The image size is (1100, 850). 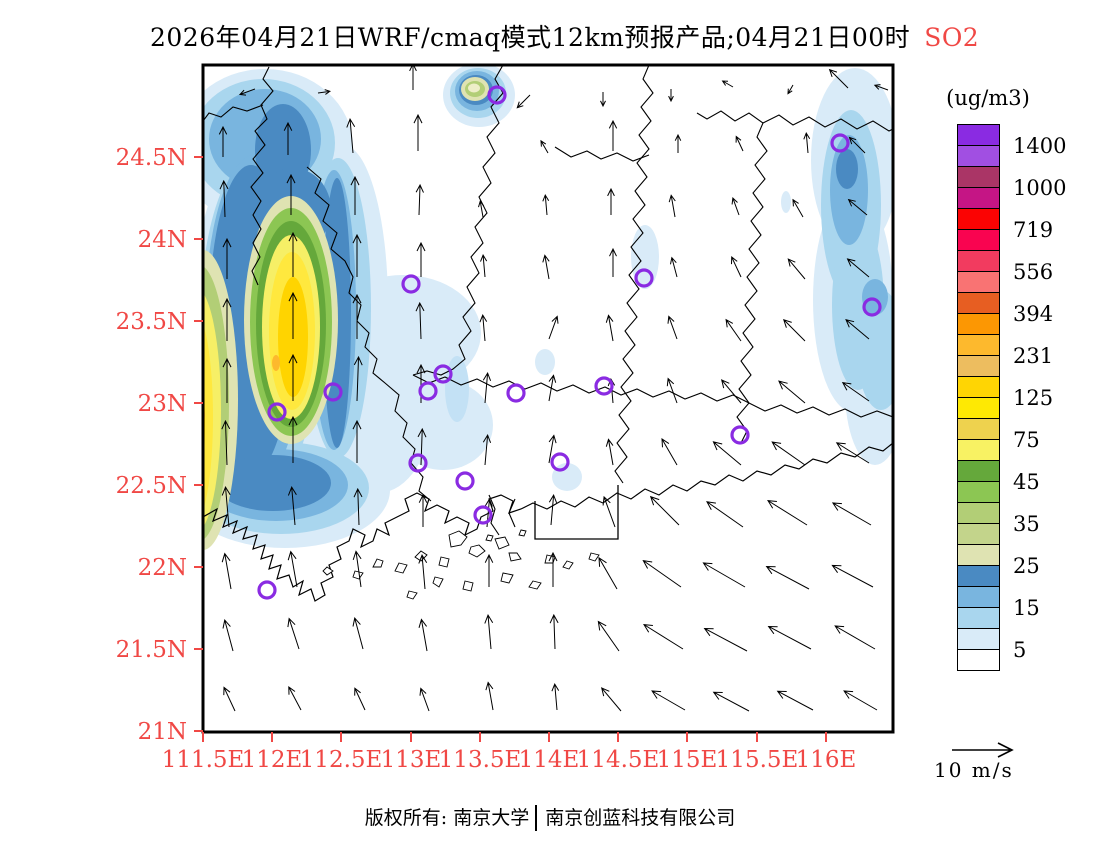 What do you see at coordinates (203, 760) in the screenshot?
I see `lon-tick-label: 111.5E` at bounding box center [203, 760].